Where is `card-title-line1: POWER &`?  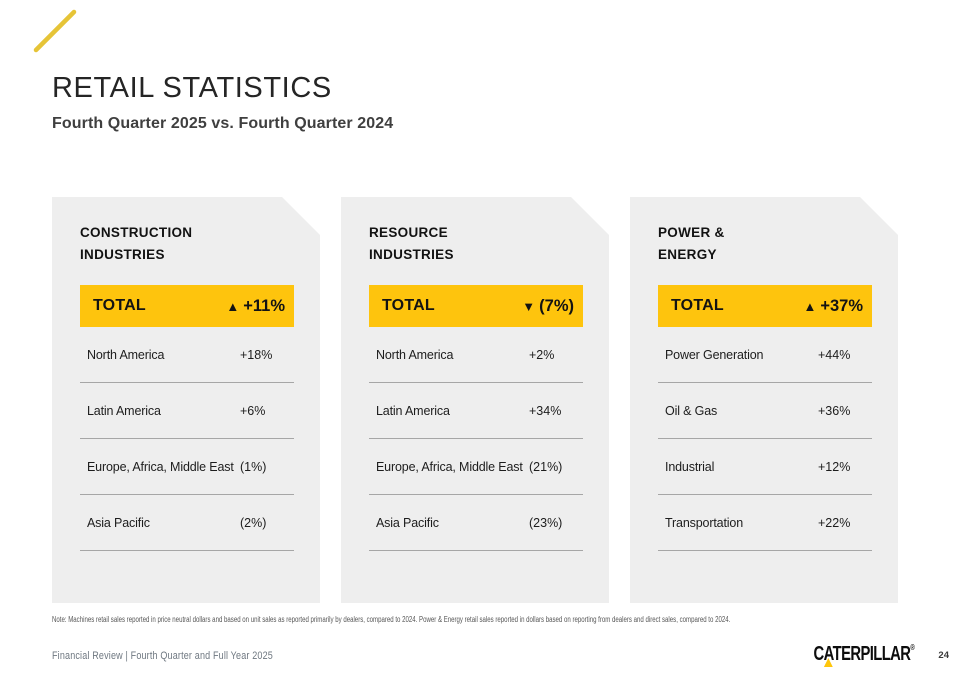 card-title-line1: POWER & is located at coordinates (691, 232).